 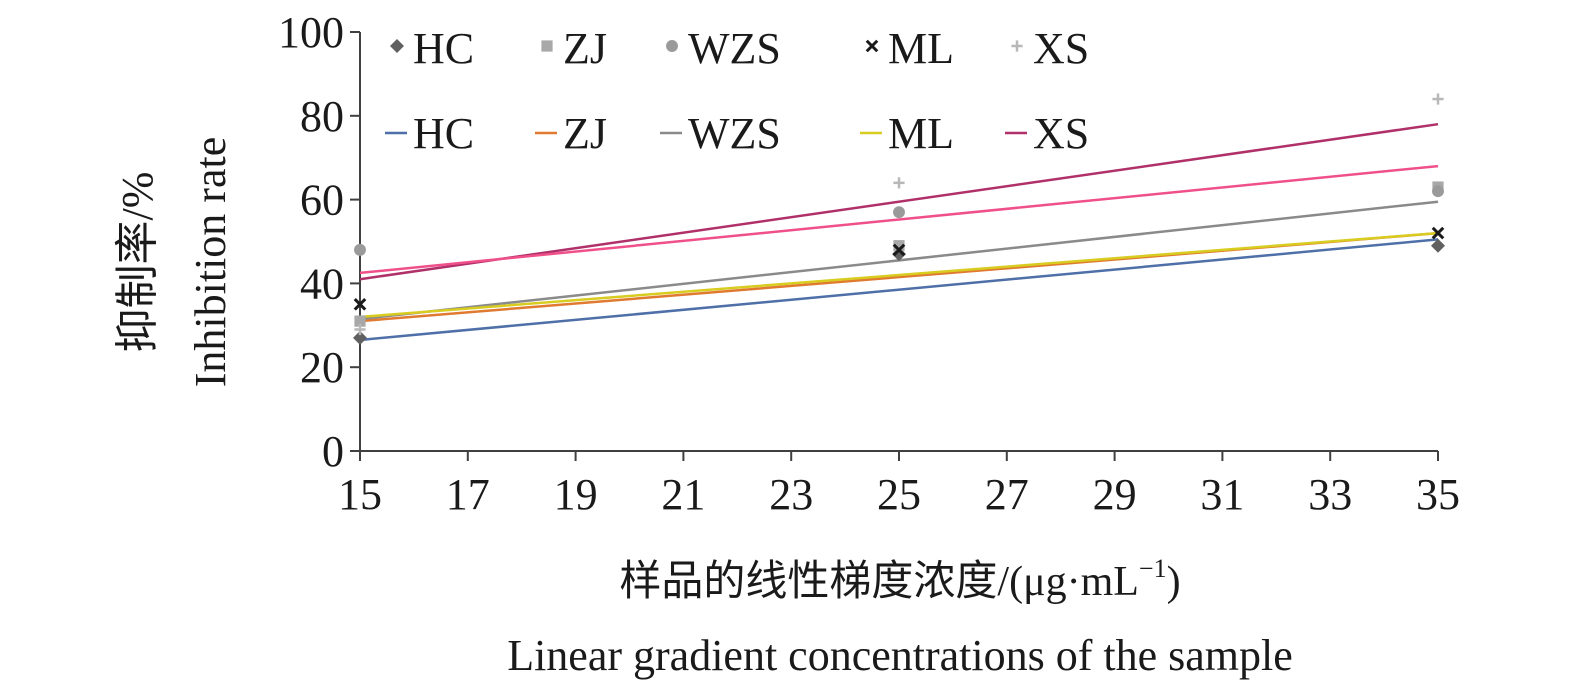 What do you see at coordinates (322, 283) in the screenshot?
I see `y-tick-label: 40` at bounding box center [322, 283].